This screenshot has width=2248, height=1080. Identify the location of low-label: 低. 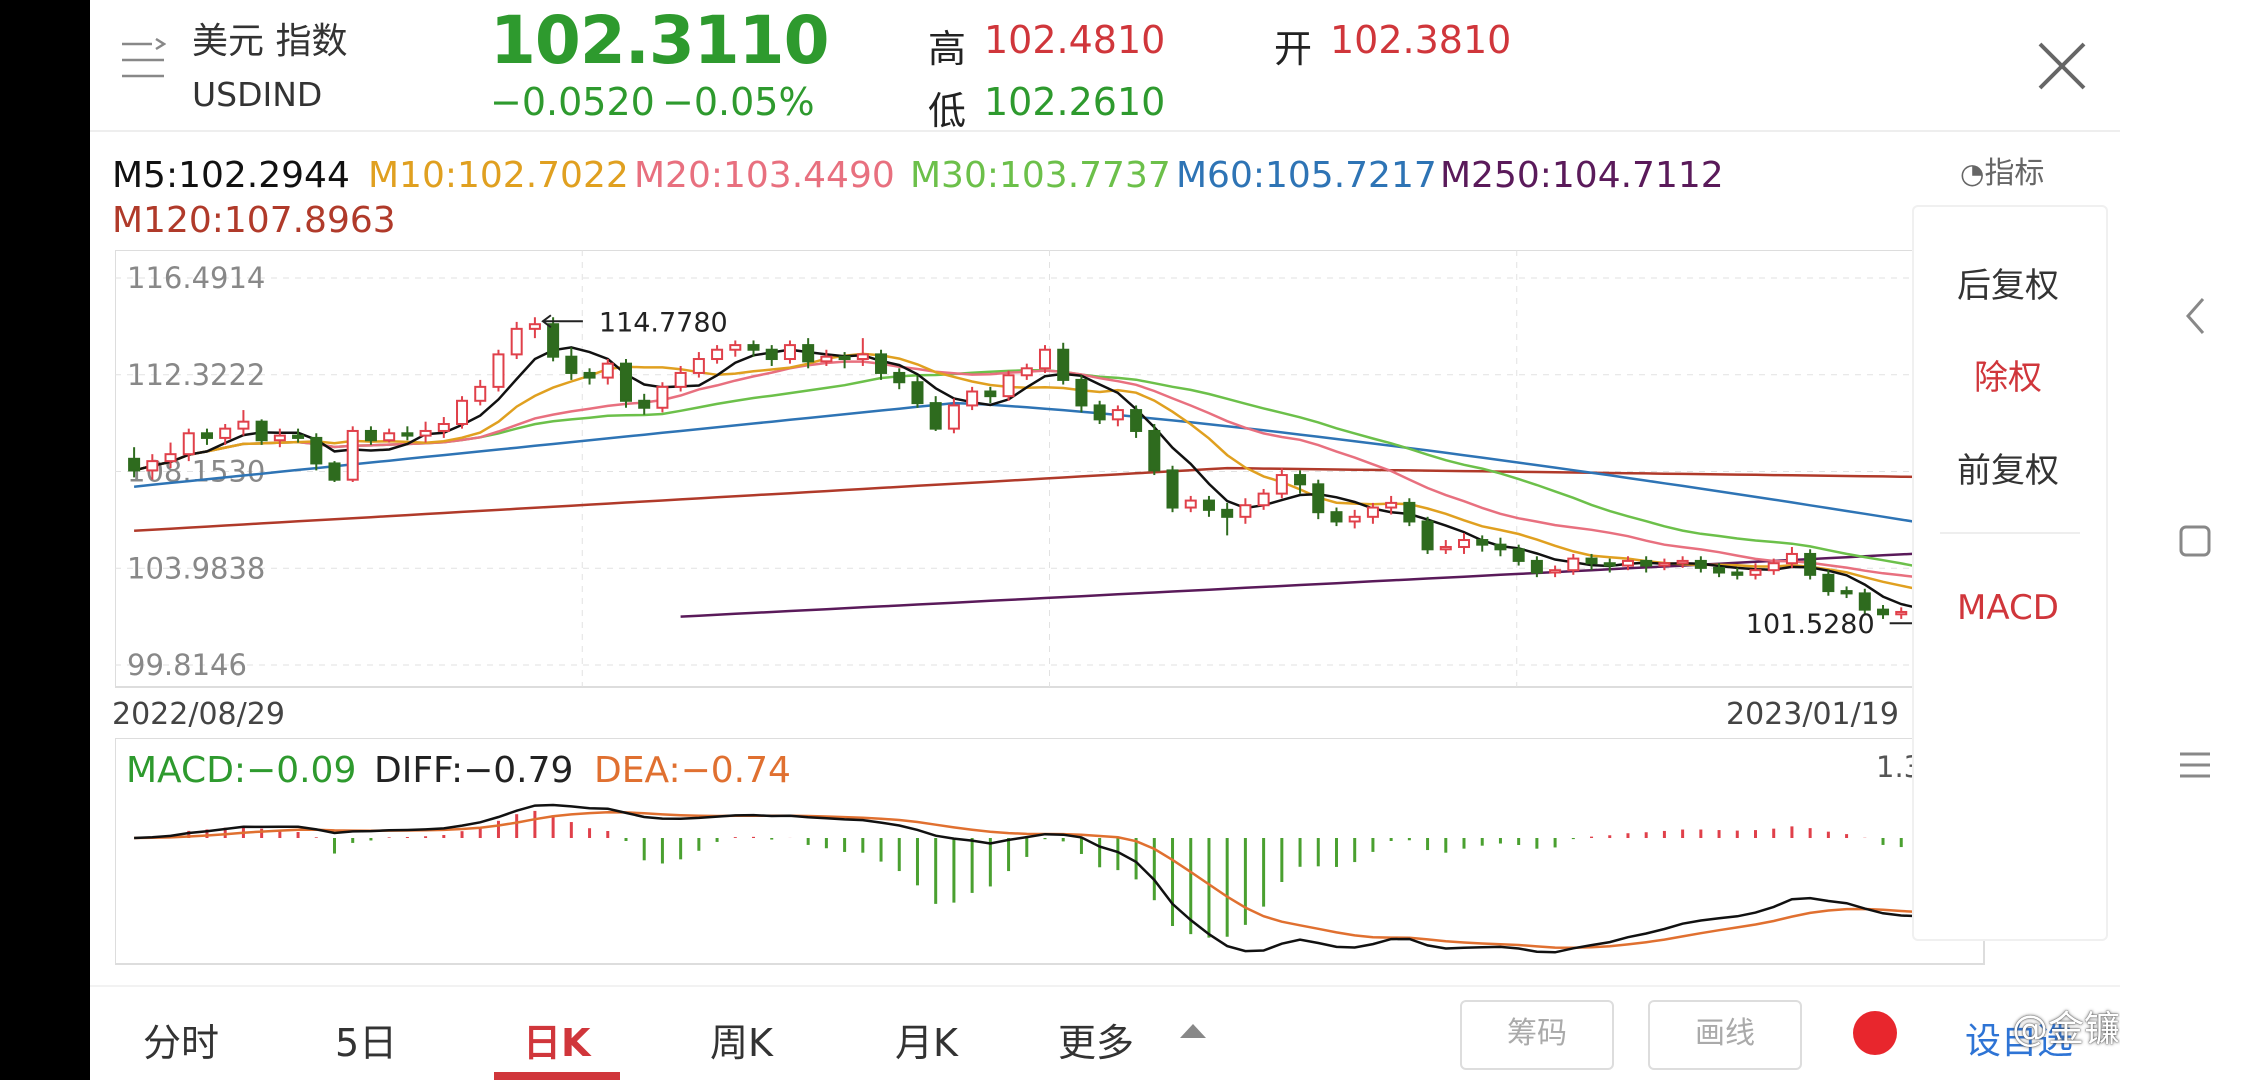
(947, 111).